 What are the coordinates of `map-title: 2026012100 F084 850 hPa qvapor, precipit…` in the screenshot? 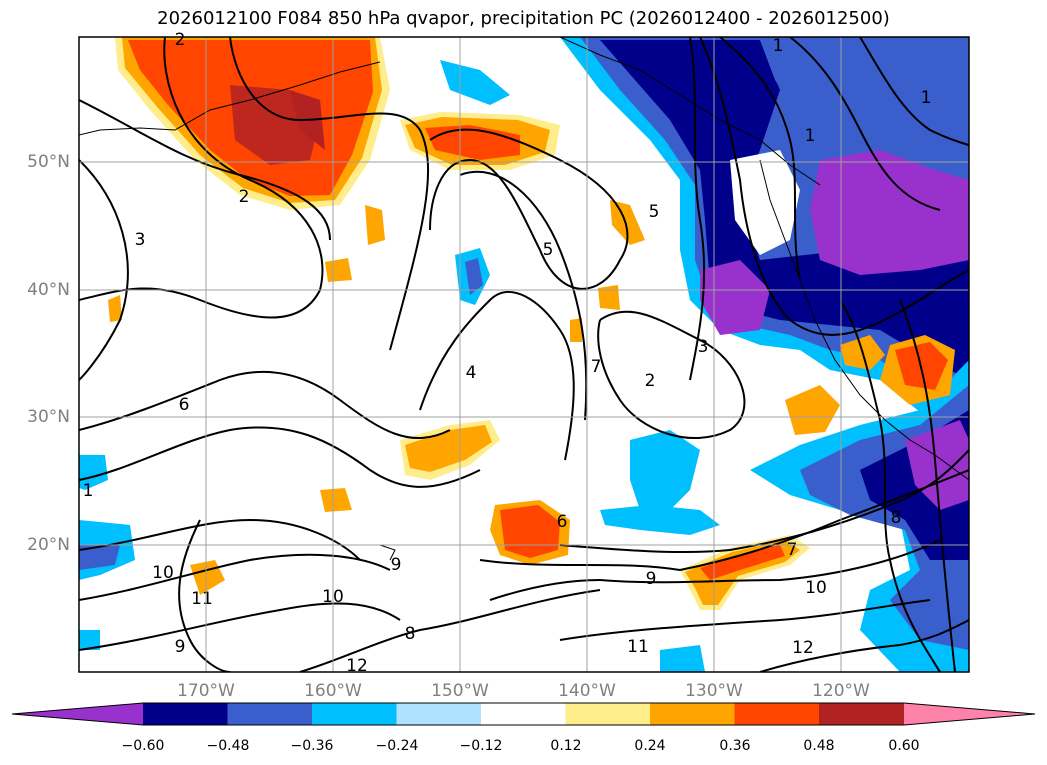 It's located at (523, 18).